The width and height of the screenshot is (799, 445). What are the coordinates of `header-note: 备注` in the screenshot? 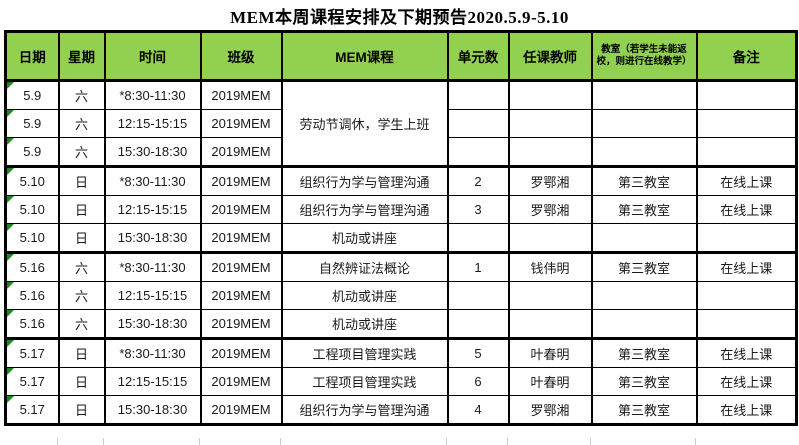 It's located at (746, 56).